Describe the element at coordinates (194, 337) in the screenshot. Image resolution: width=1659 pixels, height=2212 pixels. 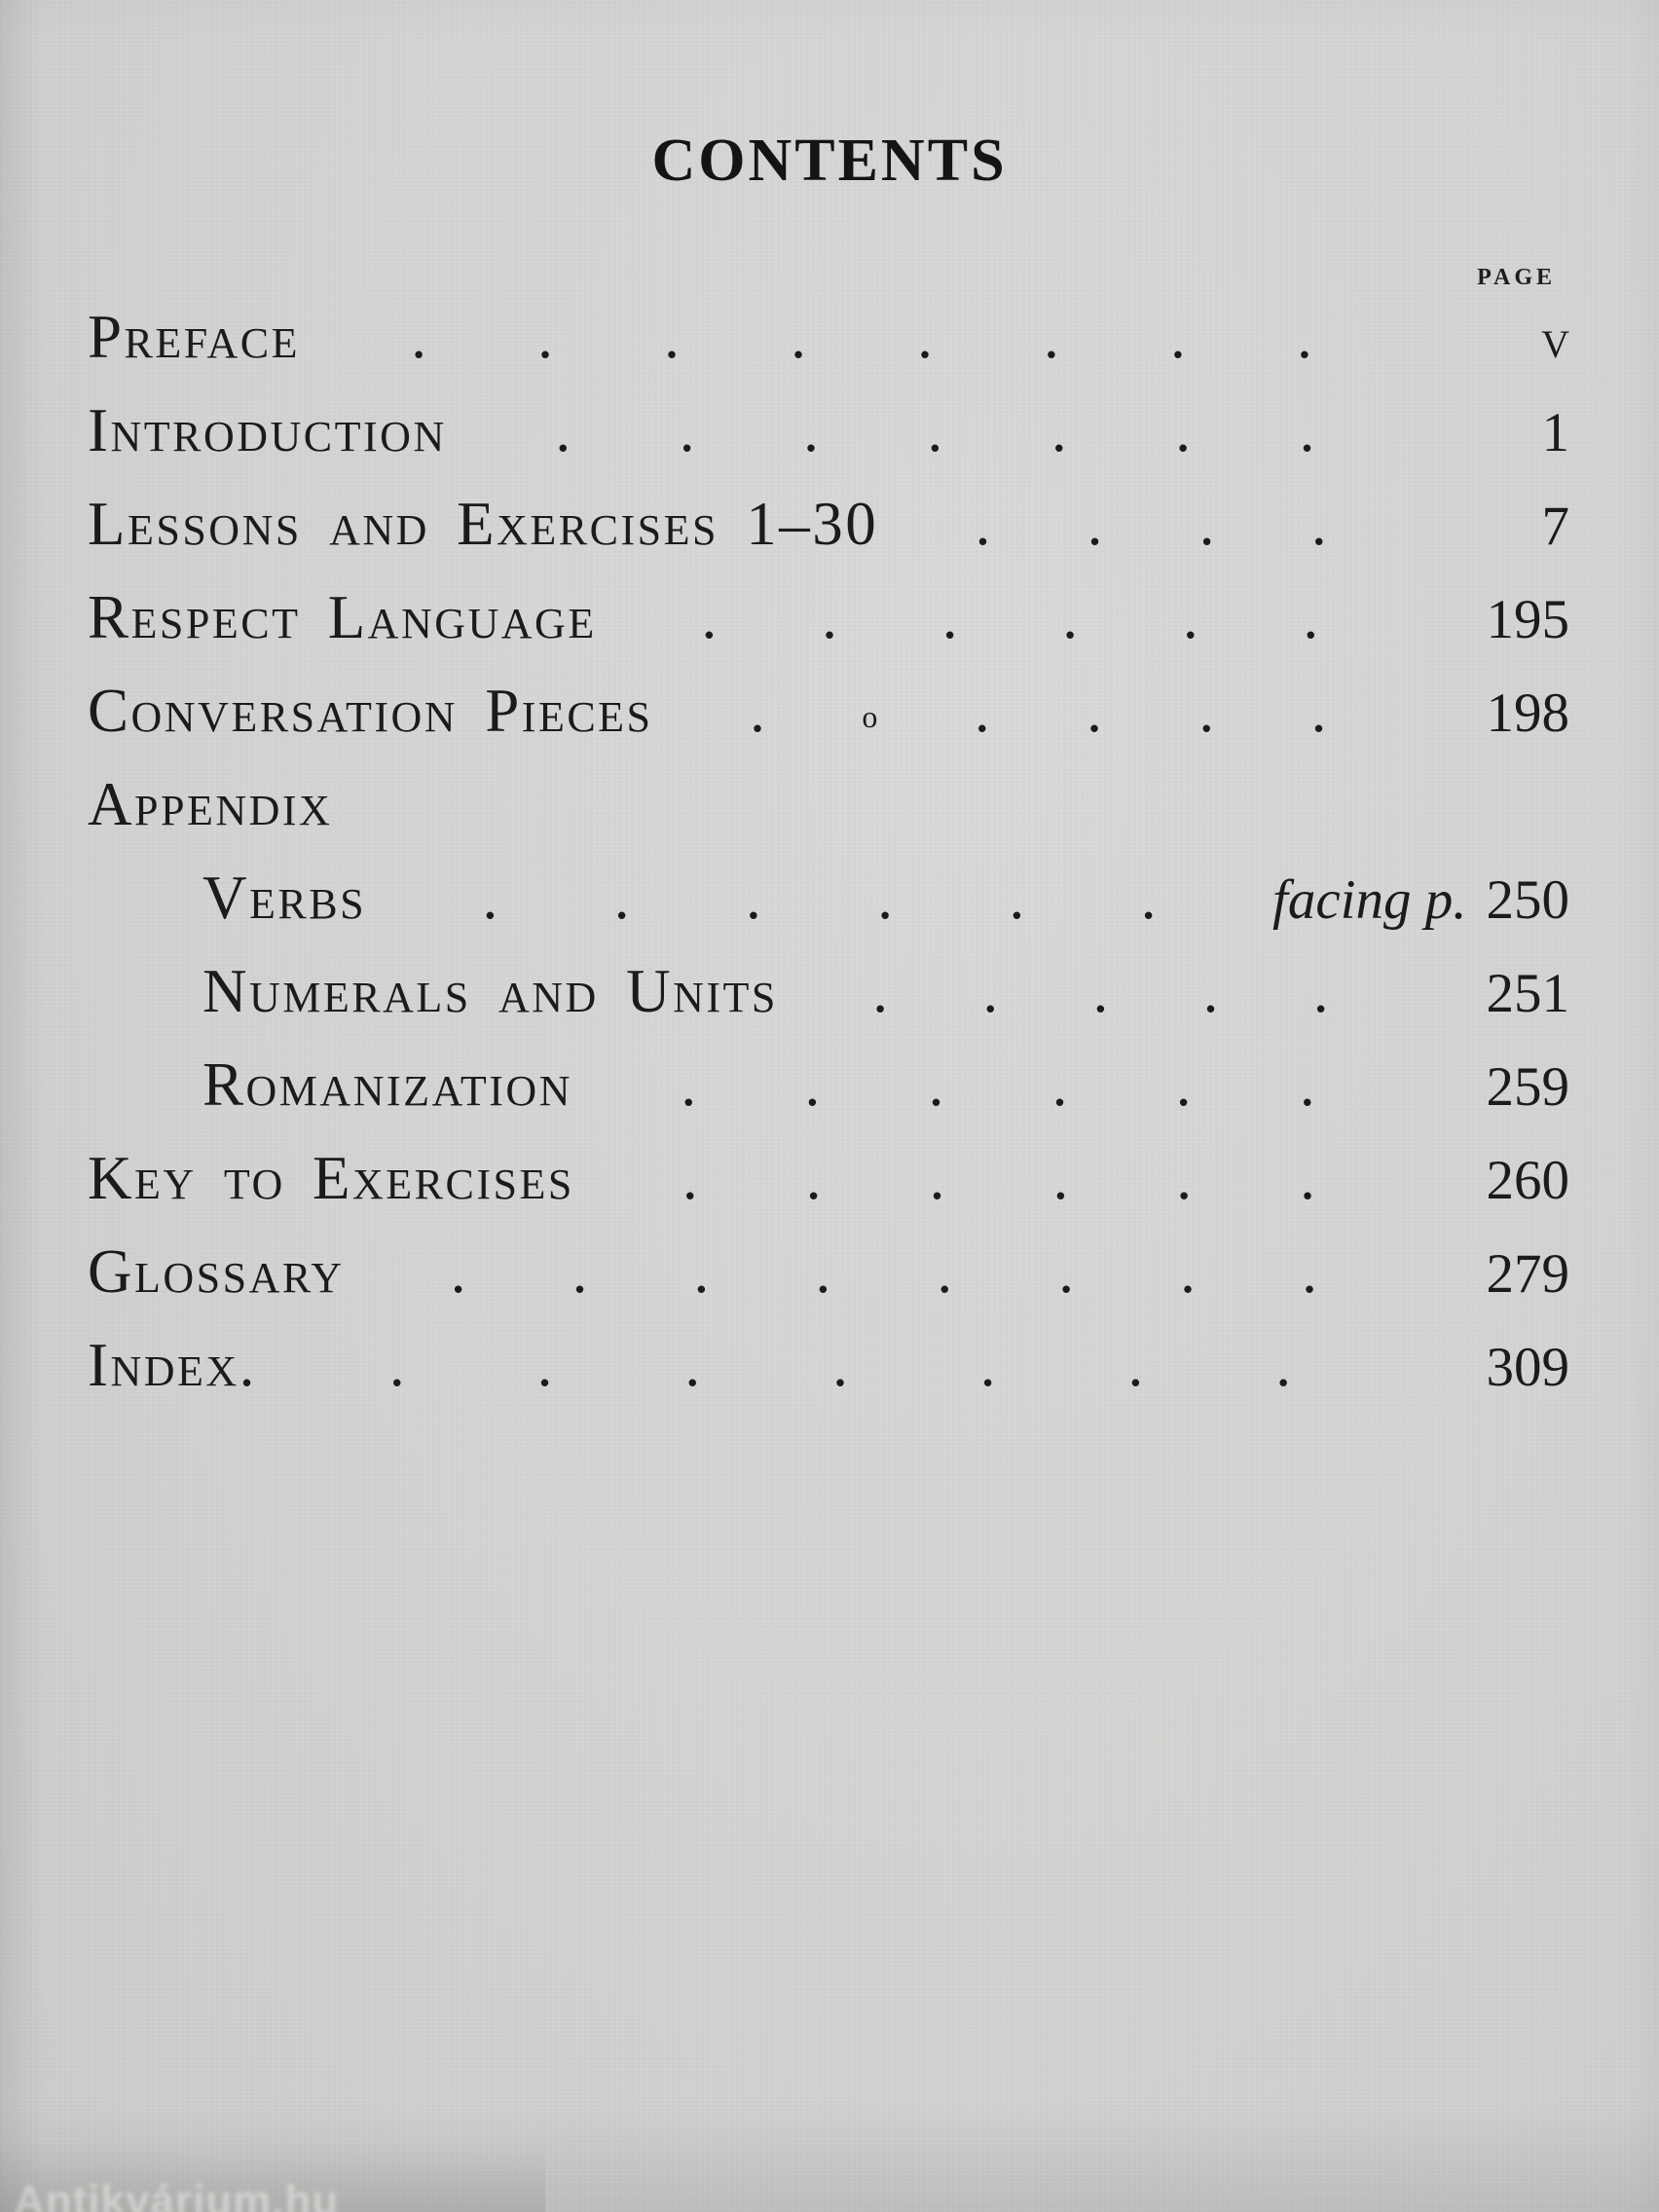
I see `toc-entry-label: Preface` at that location.